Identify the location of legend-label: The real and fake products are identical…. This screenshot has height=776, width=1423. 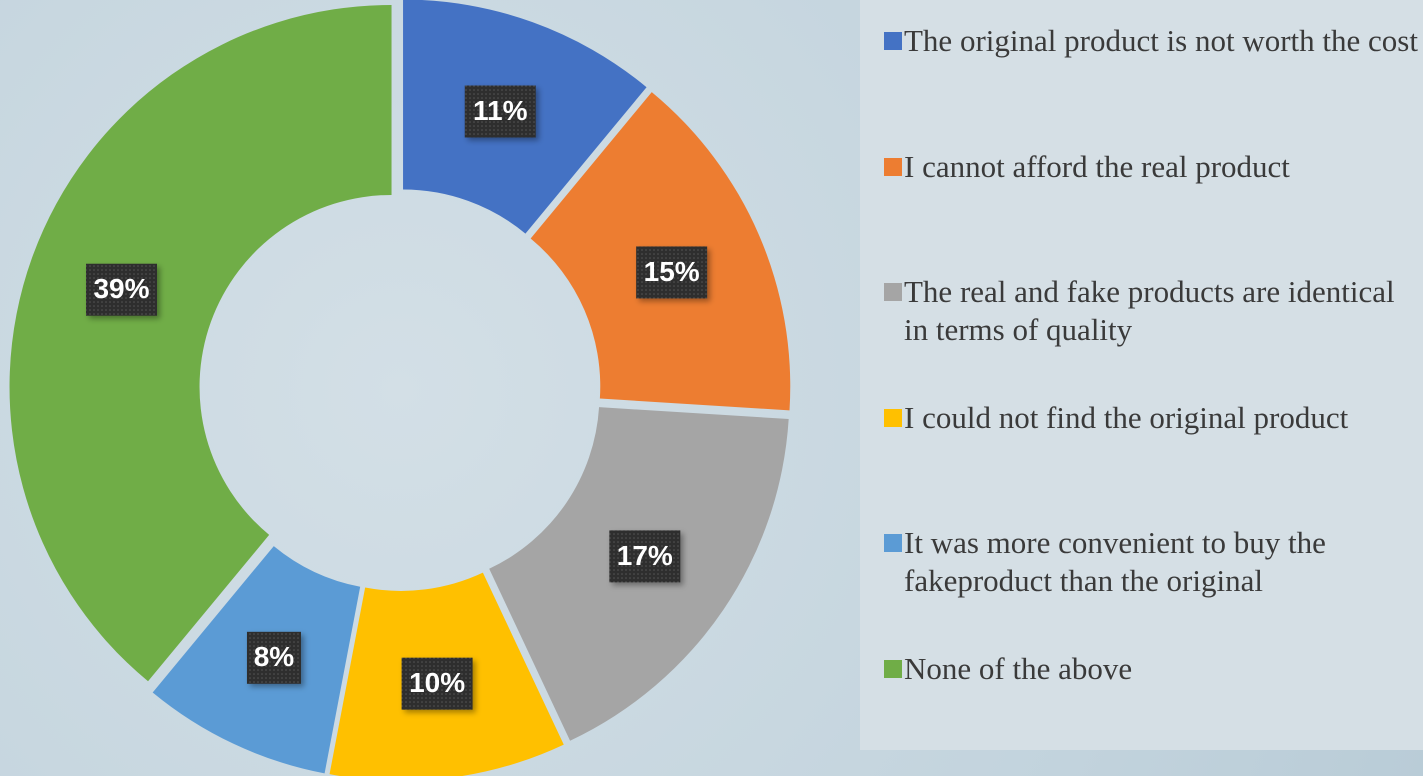
(1149, 310).